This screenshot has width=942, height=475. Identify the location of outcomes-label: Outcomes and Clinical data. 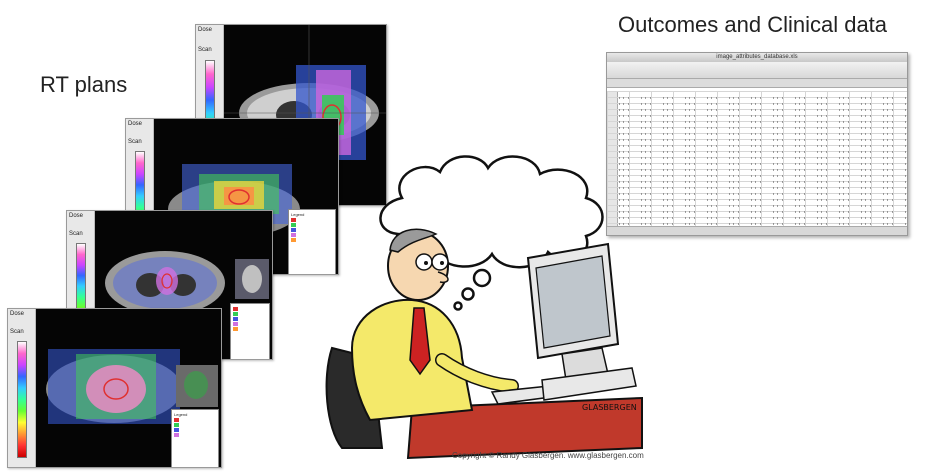
(753, 24).